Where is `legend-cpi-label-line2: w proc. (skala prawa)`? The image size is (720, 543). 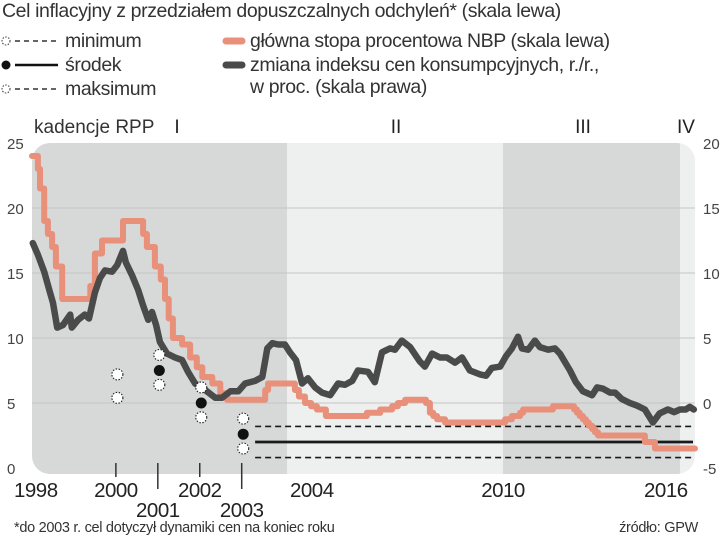
legend-cpi-label-line2: w proc. (skala prawa) is located at coordinates (338, 87).